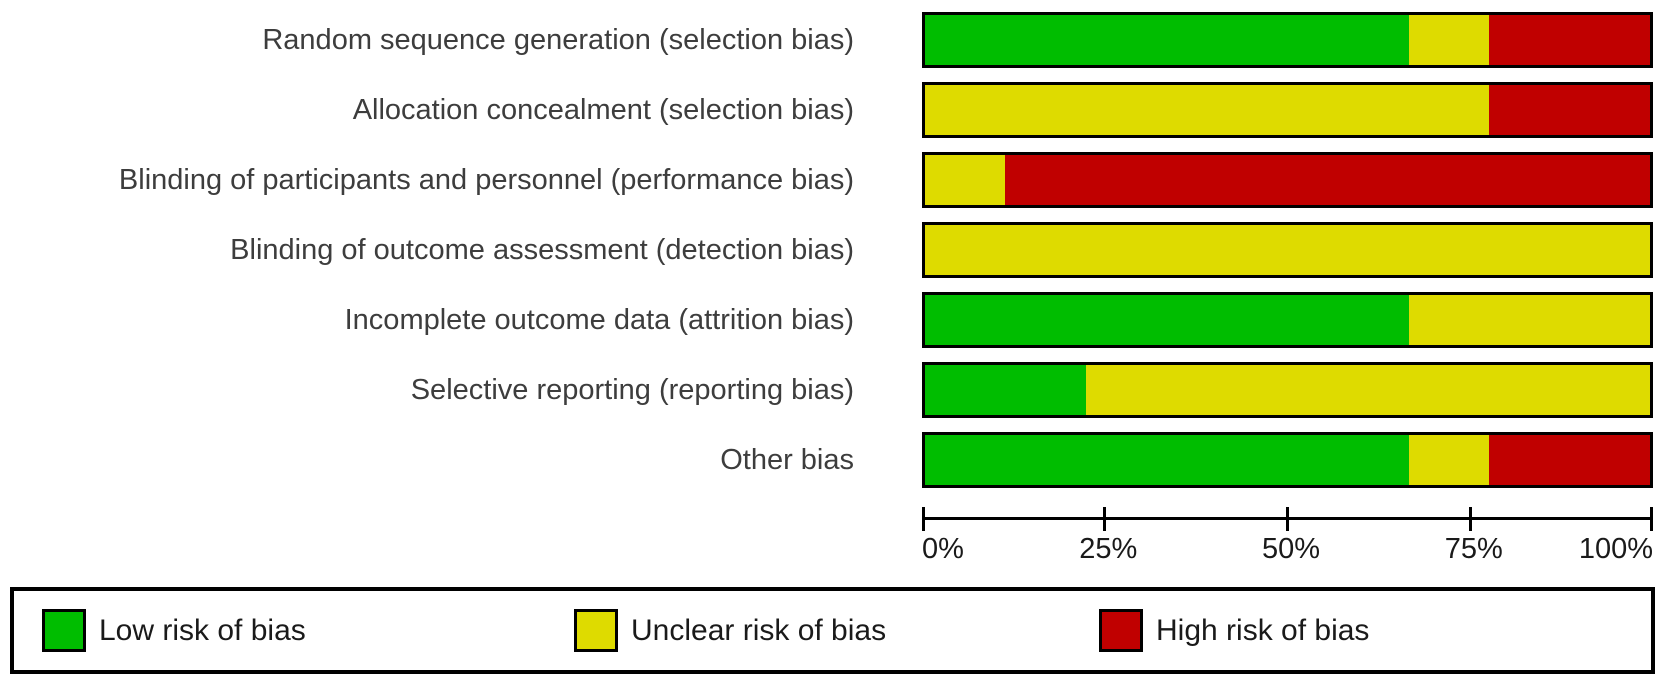  I want to click on legend-swatch-low-risk, so click(64, 630).